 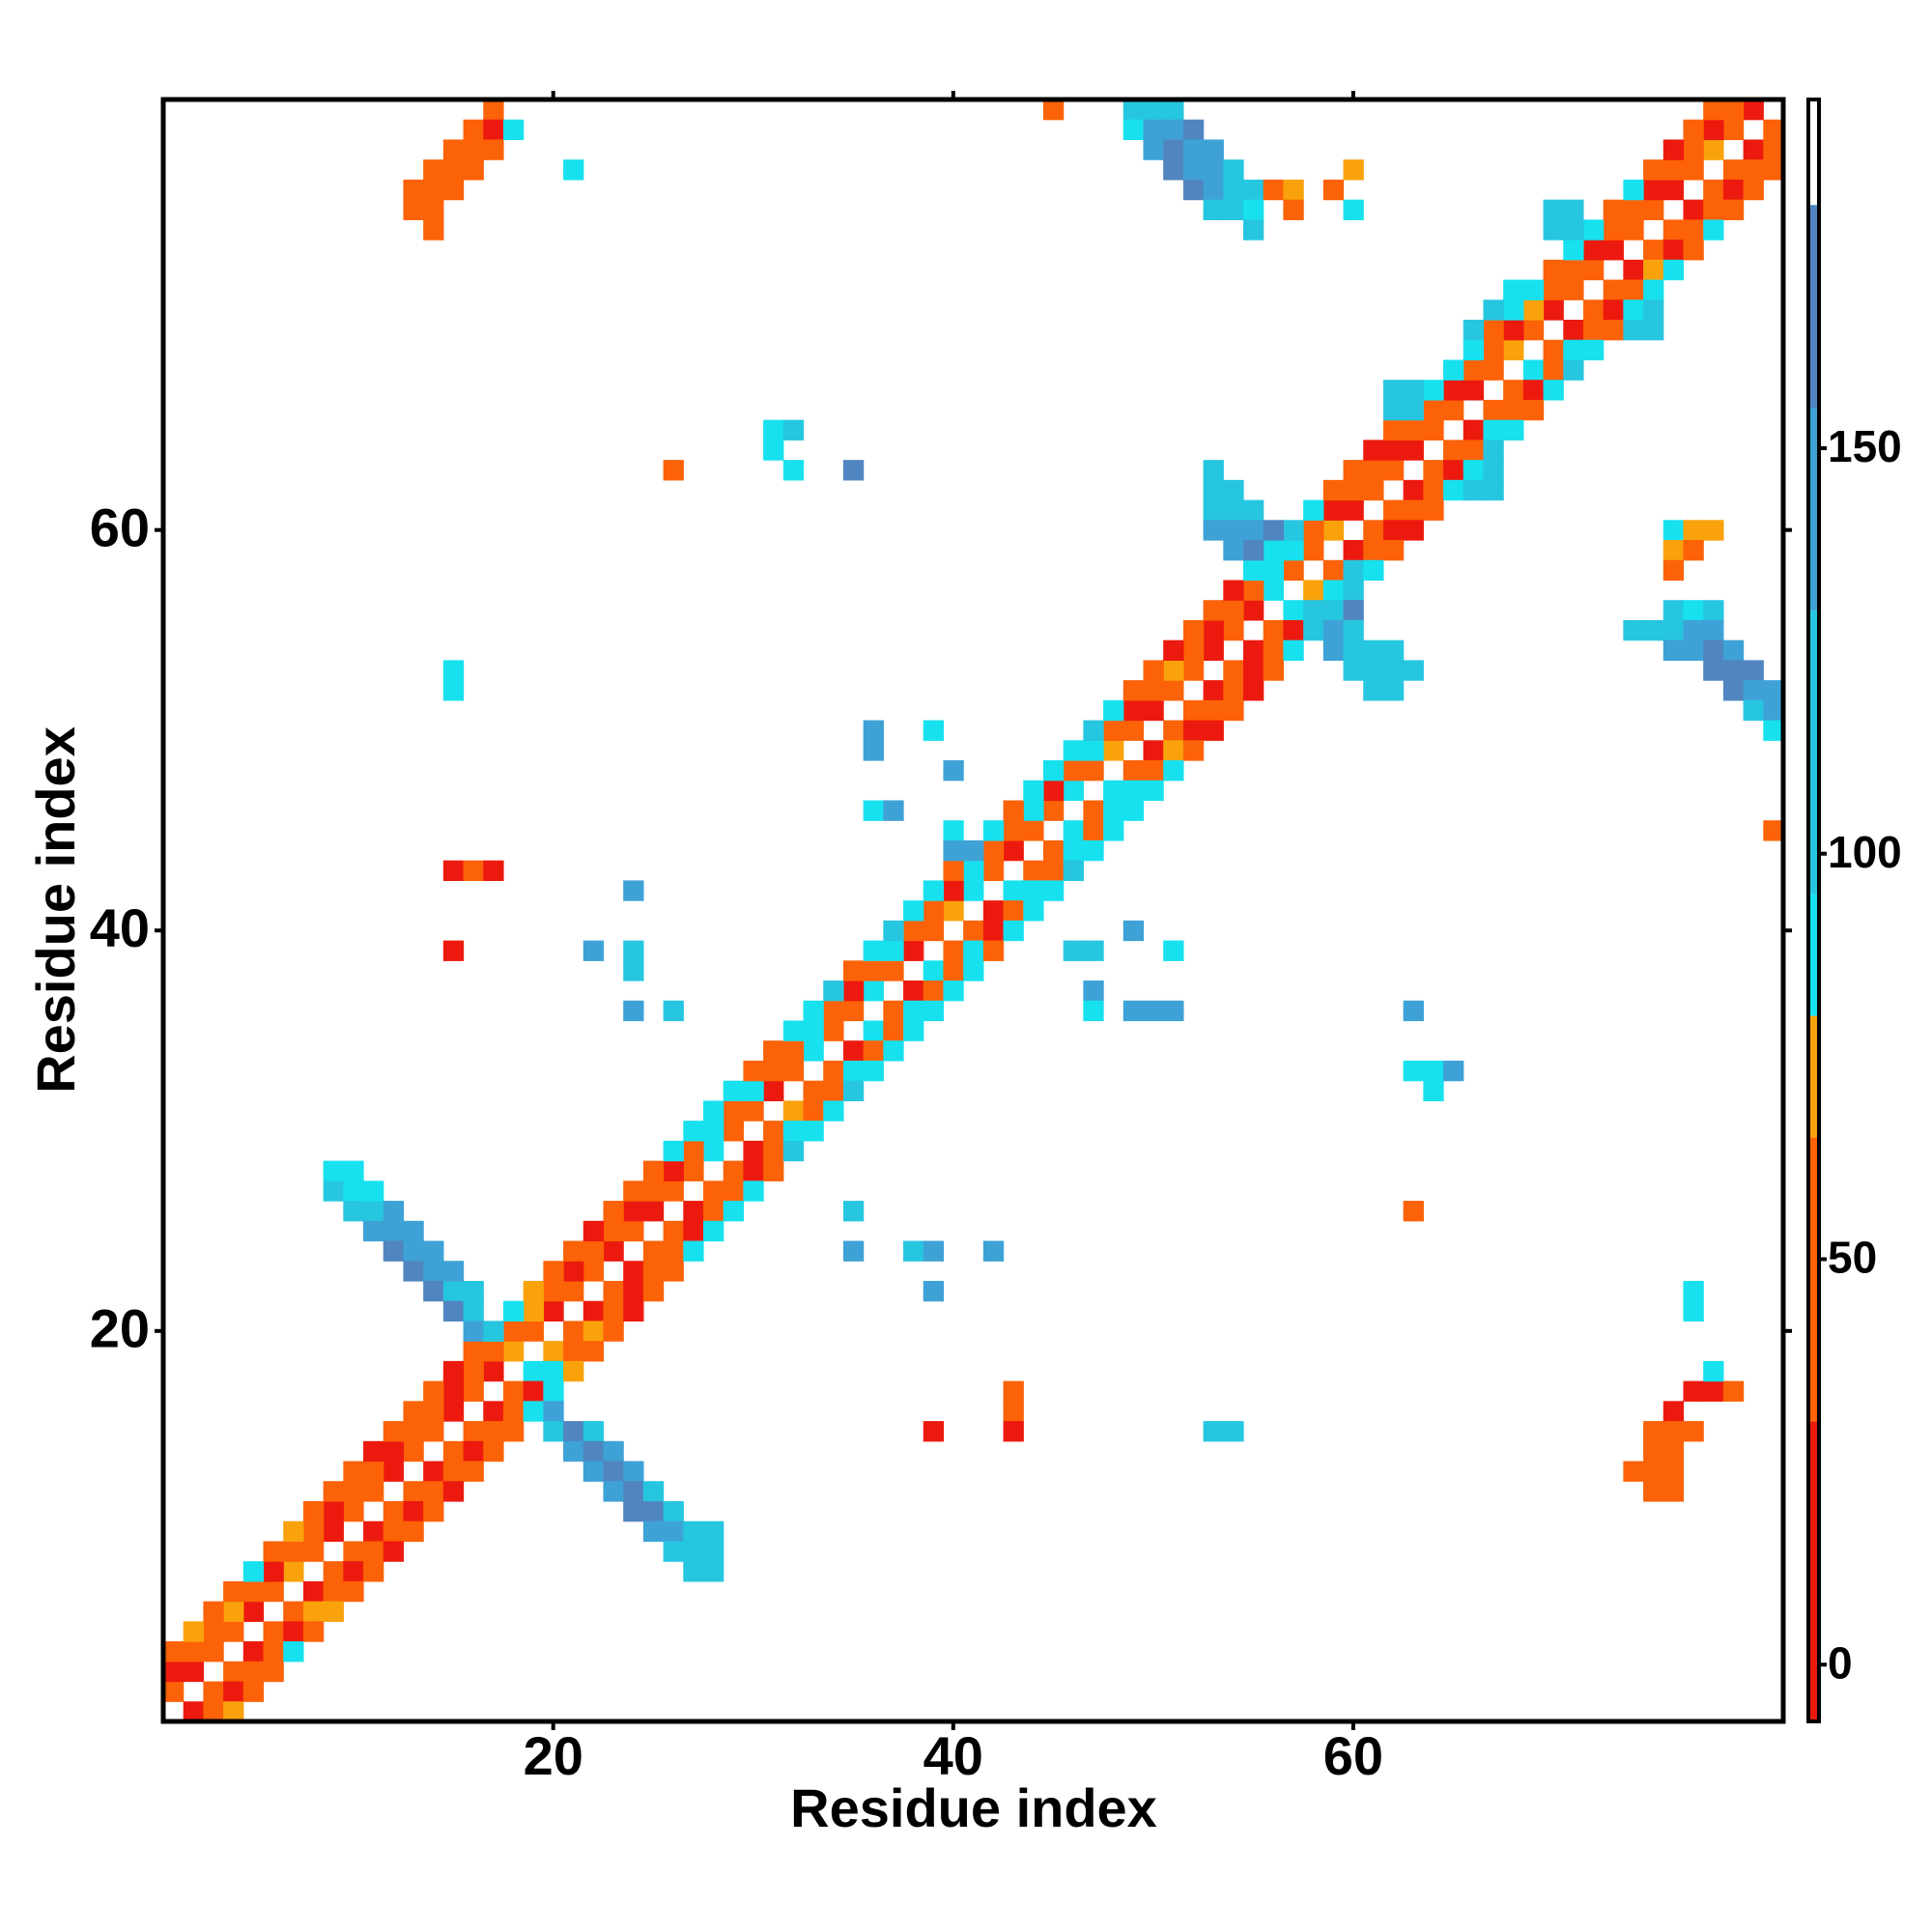 What do you see at coordinates (1852, 1258) in the screenshot?
I see `colorbar-tick-label: 50` at bounding box center [1852, 1258].